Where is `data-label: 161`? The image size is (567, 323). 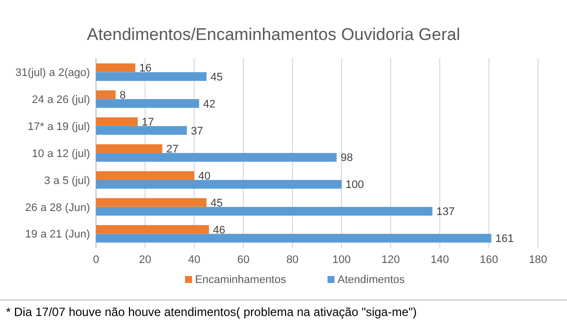
data-label: 161 is located at coordinates (504, 239).